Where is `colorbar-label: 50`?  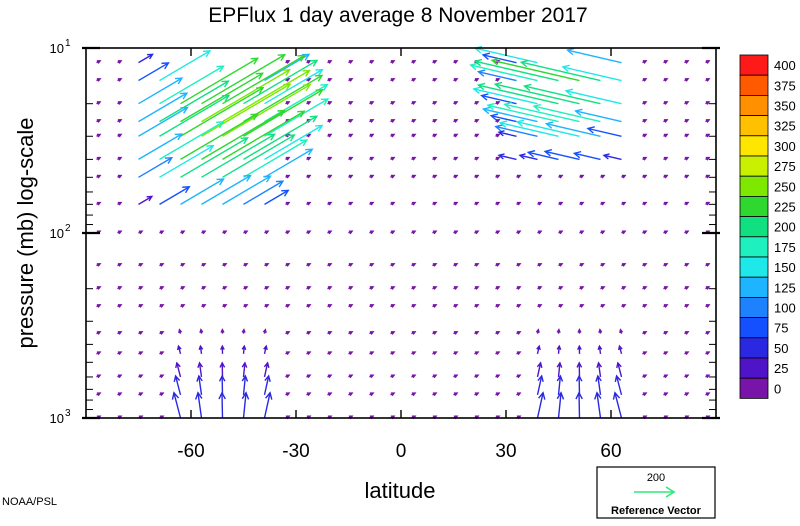 colorbar-label: 50 is located at coordinates (781, 348).